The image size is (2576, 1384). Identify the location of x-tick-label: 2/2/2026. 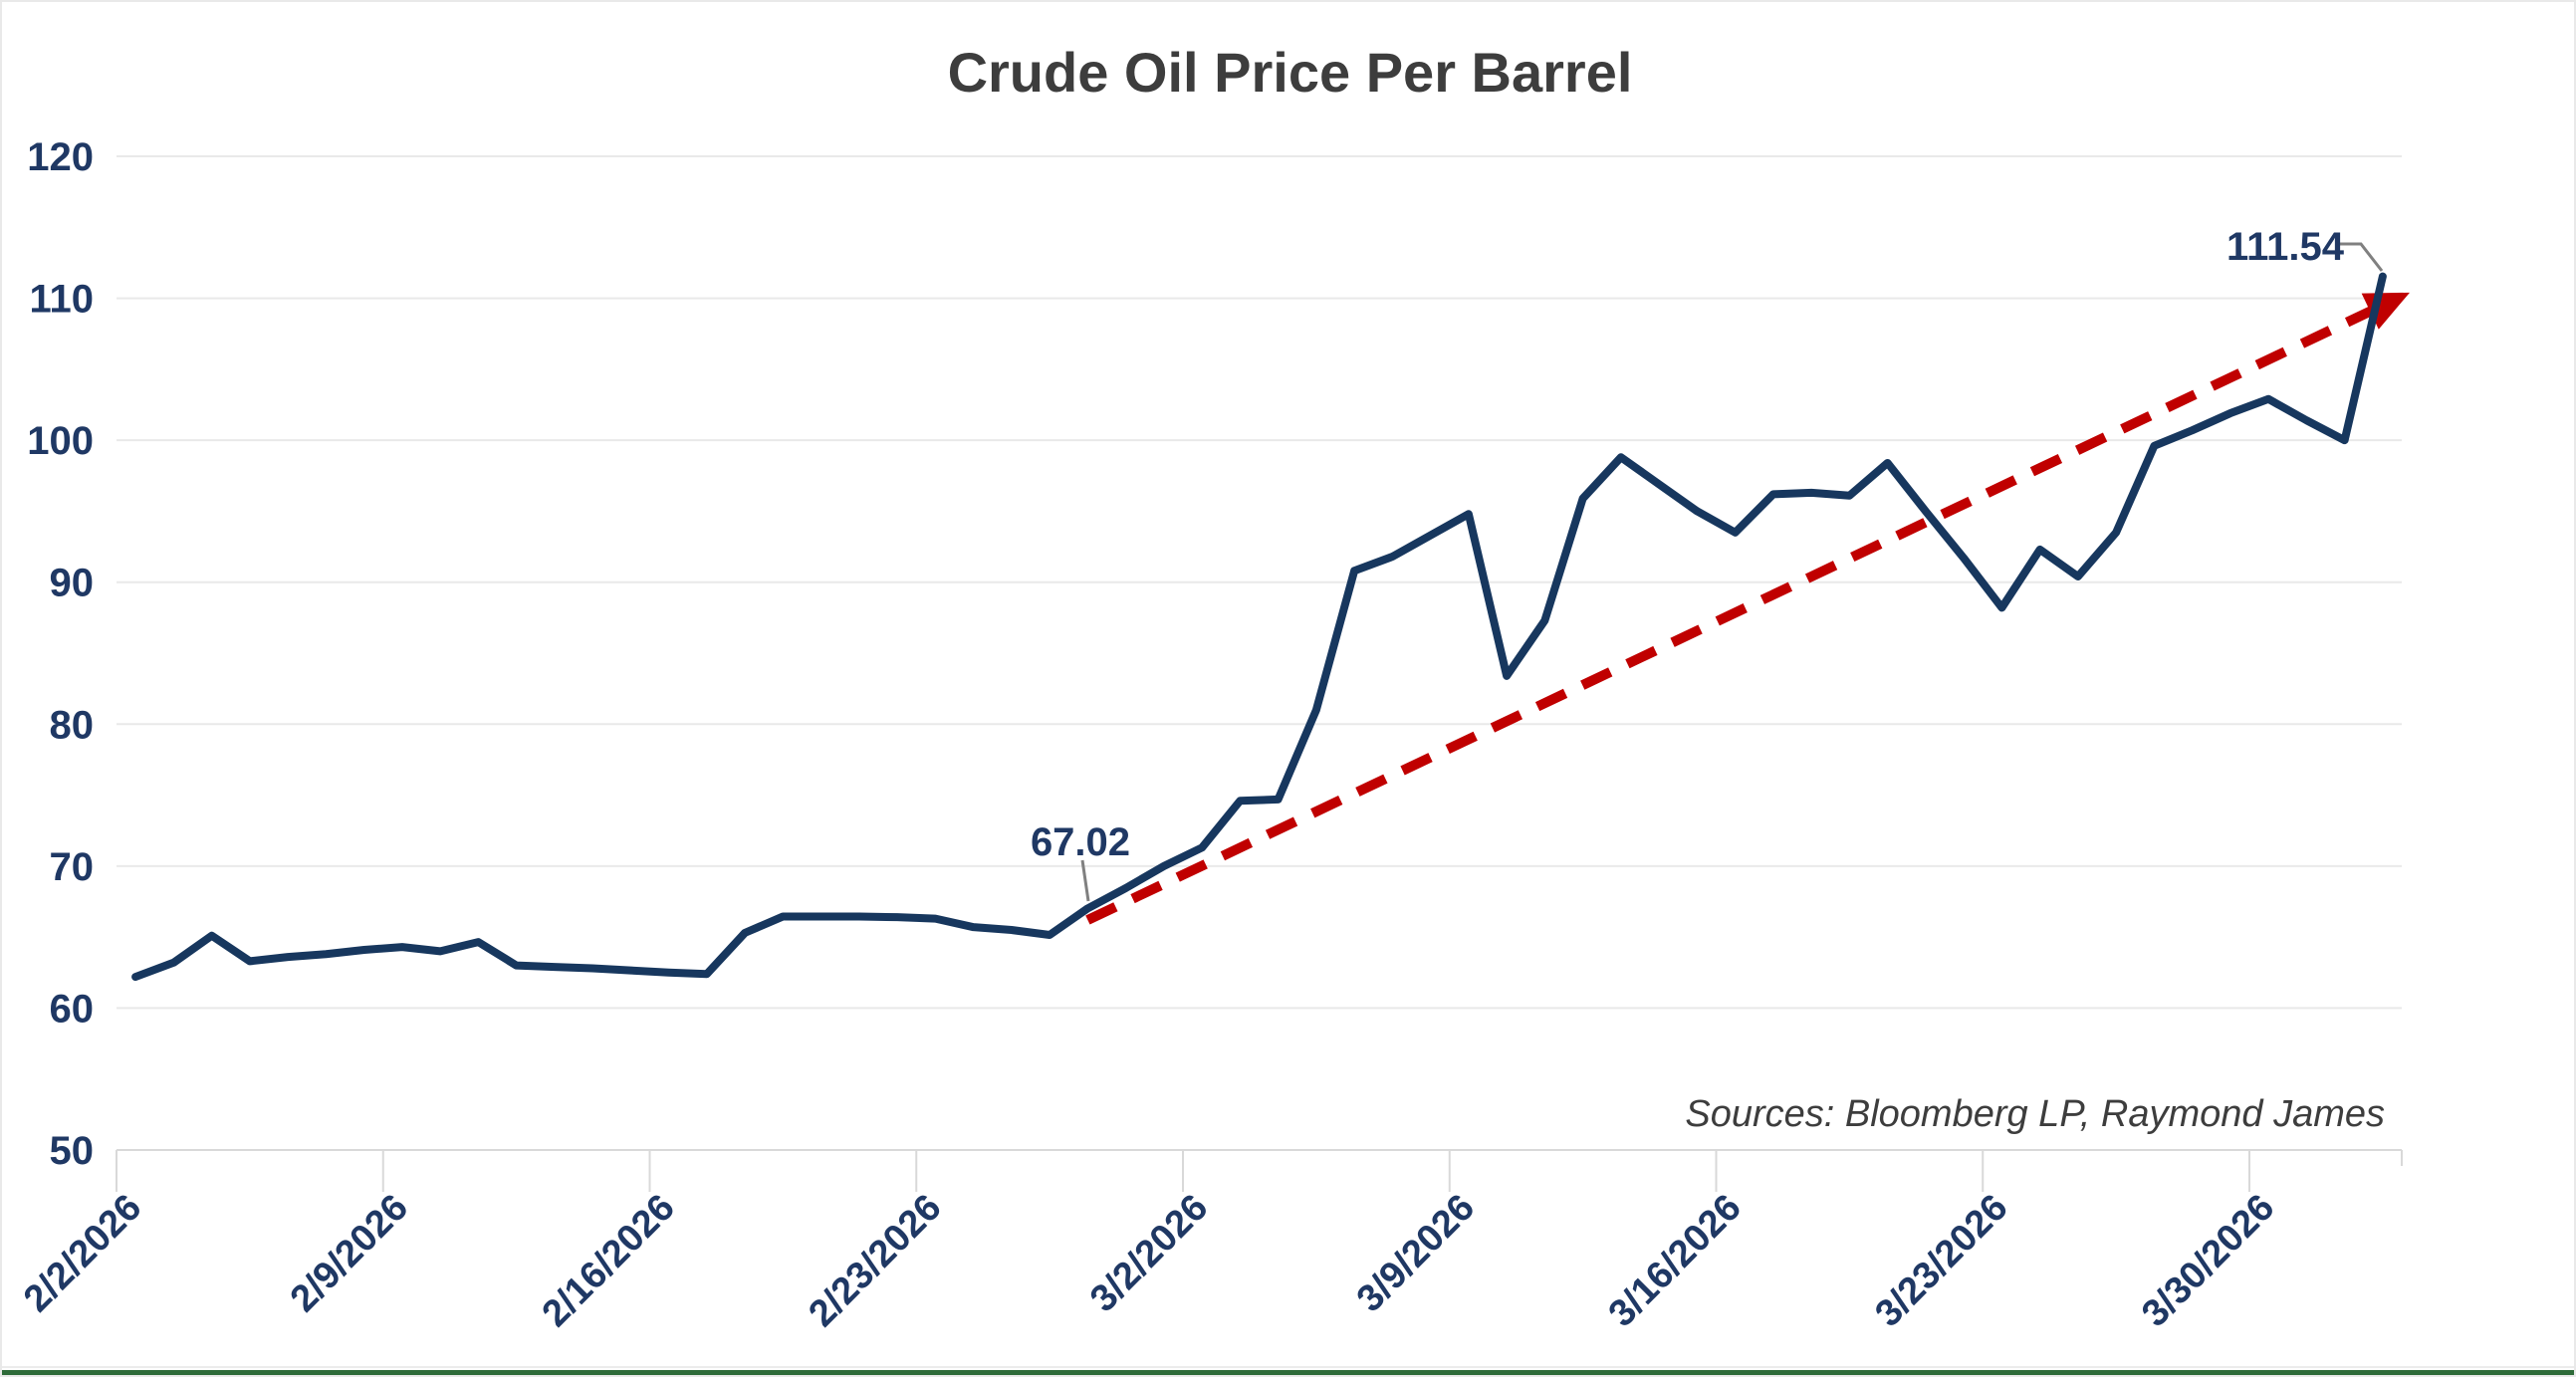
(82, 1253).